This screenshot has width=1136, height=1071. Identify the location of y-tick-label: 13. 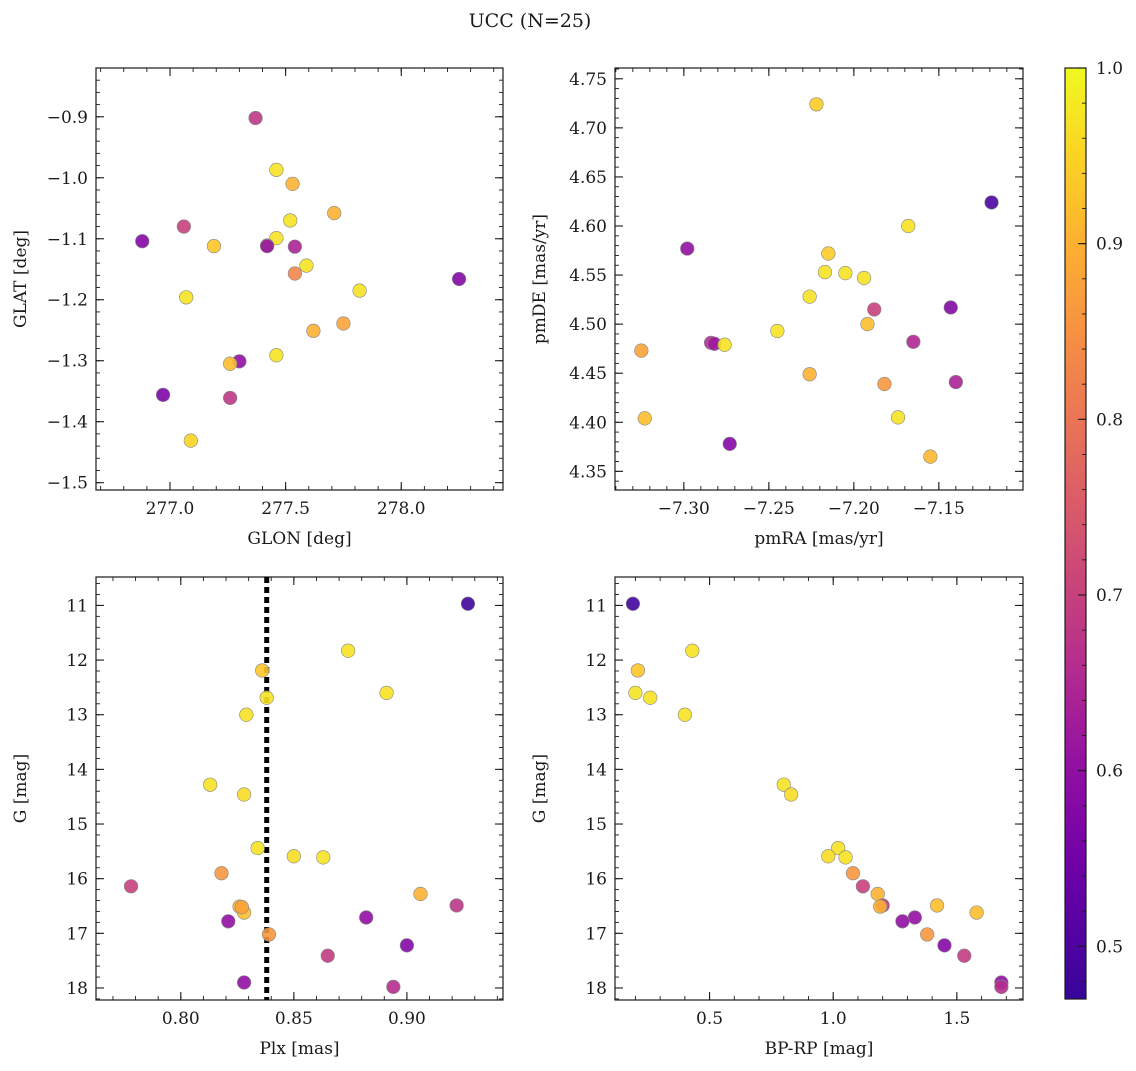
(77, 716).